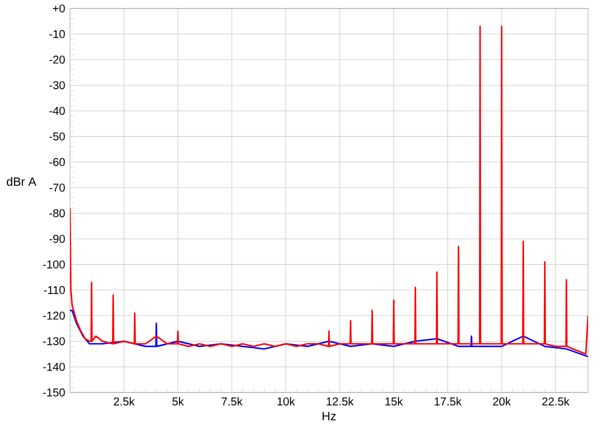 The image size is (600, 441). Describe the element at coordinates (57, 238) in the screenshot. I see `y-tick-label: -90` at that location.